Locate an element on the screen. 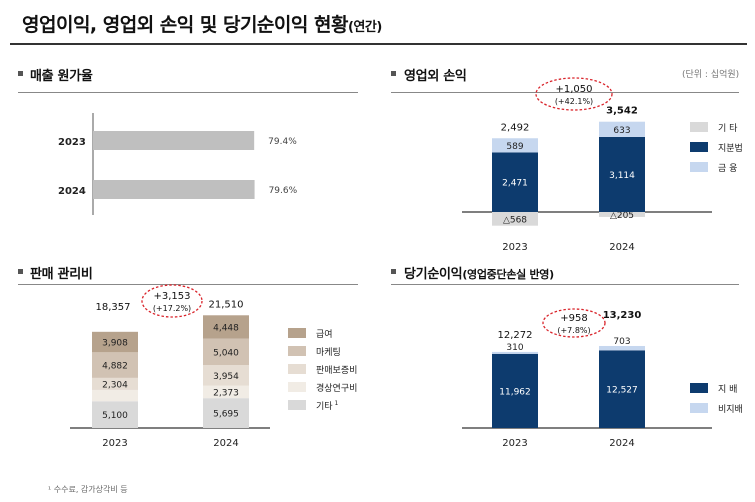 The width and height of the screenshot is (755, 502). sga-change-ellipse is located at coordinates (172, 301).